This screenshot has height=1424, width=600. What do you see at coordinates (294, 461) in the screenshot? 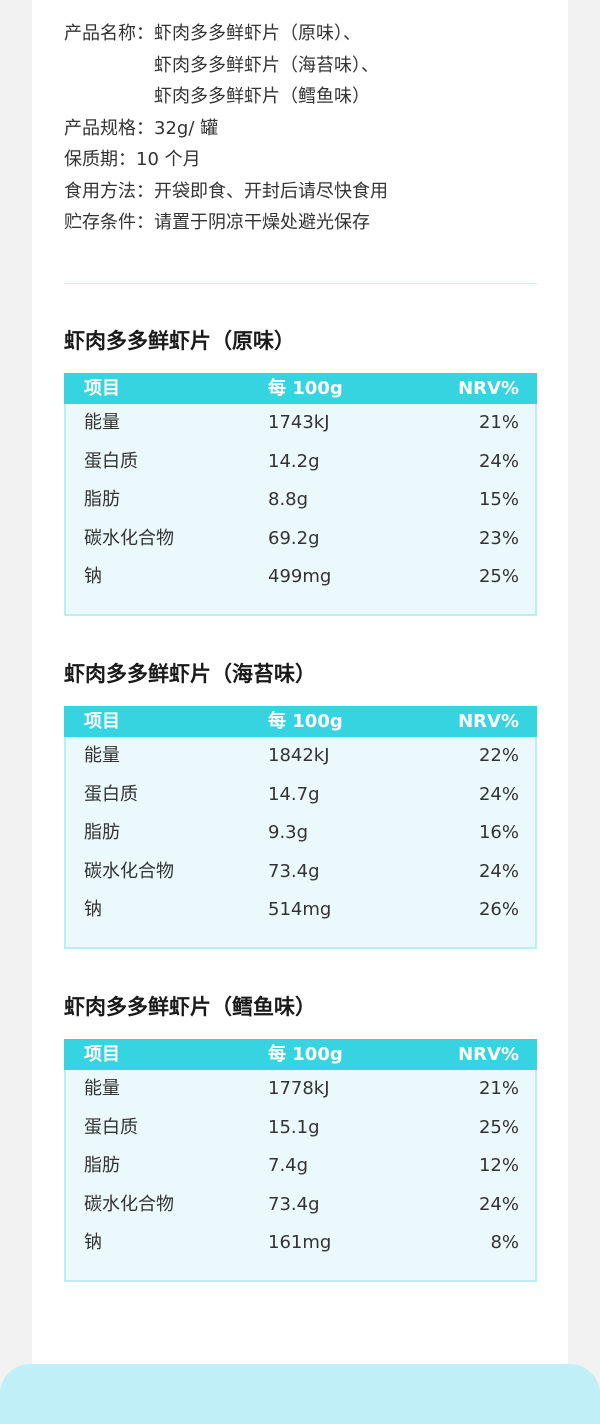
I see `nutrient-amount: 14.2g` at bounding box center [294, 461].